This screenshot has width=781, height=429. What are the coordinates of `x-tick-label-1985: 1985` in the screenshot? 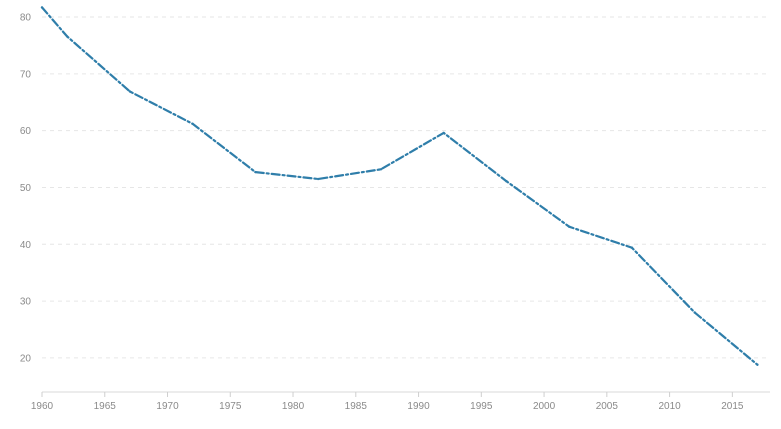 It's located at (356, 406).